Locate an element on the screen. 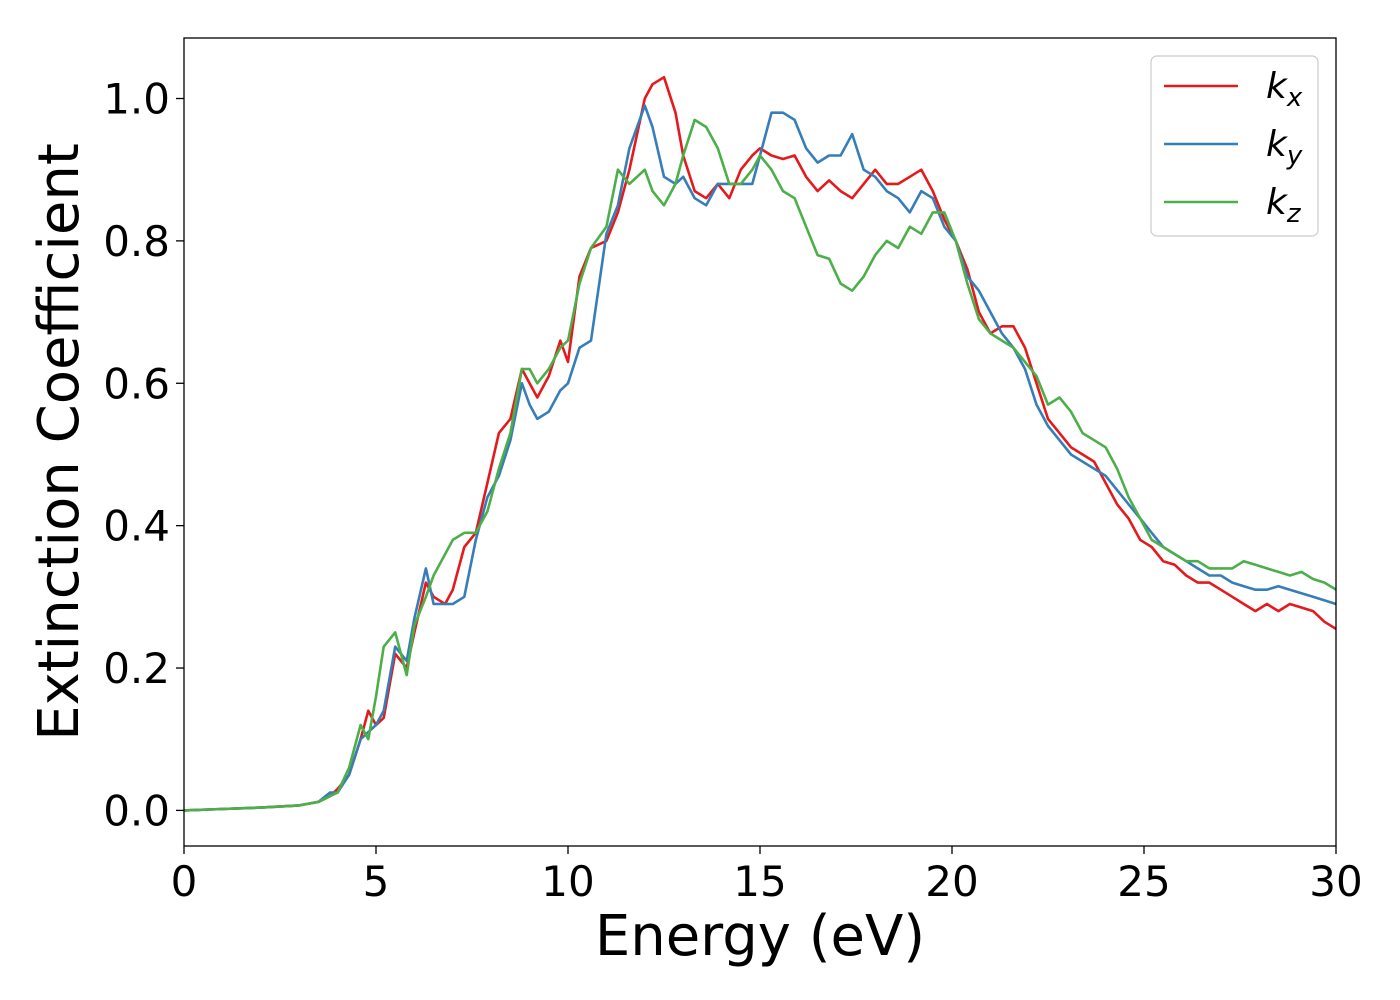 This screenshot has height=1000, width=1400. x-tick-label: 0 is located at coordinates (184, 881).